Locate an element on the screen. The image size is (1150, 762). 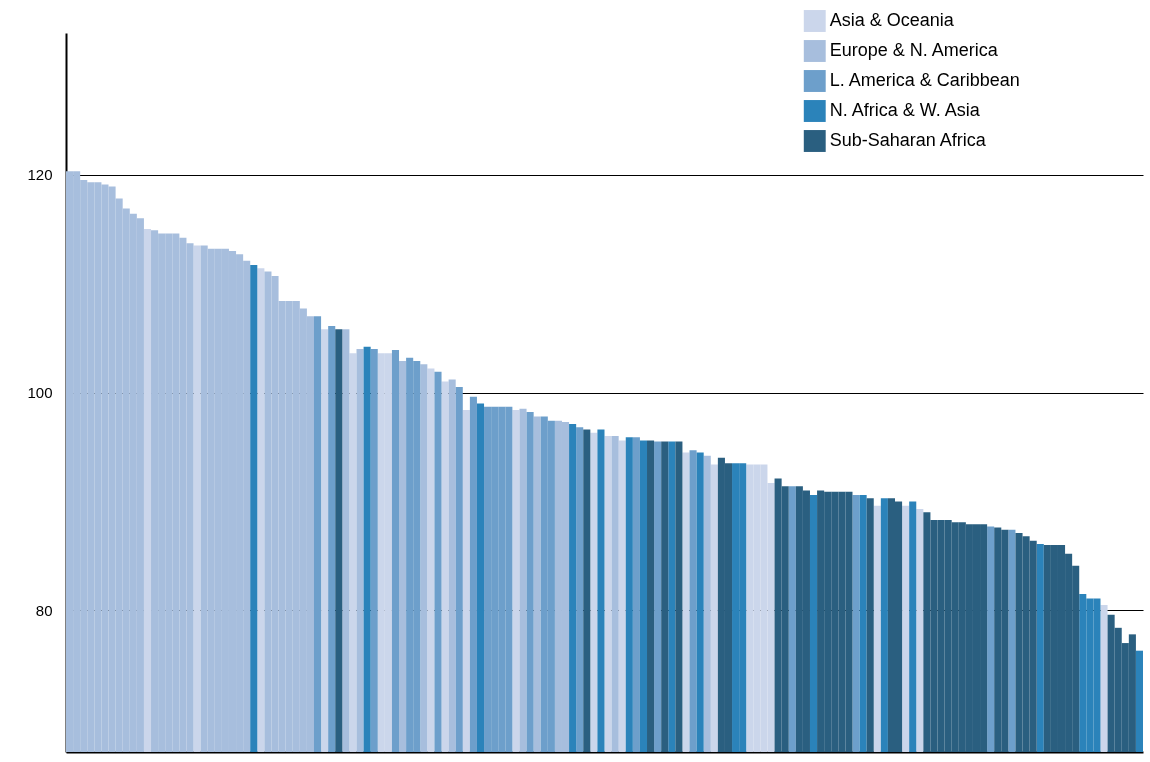
legend-label: N. Africa & W. Asia is located at coordinates (905, 110).